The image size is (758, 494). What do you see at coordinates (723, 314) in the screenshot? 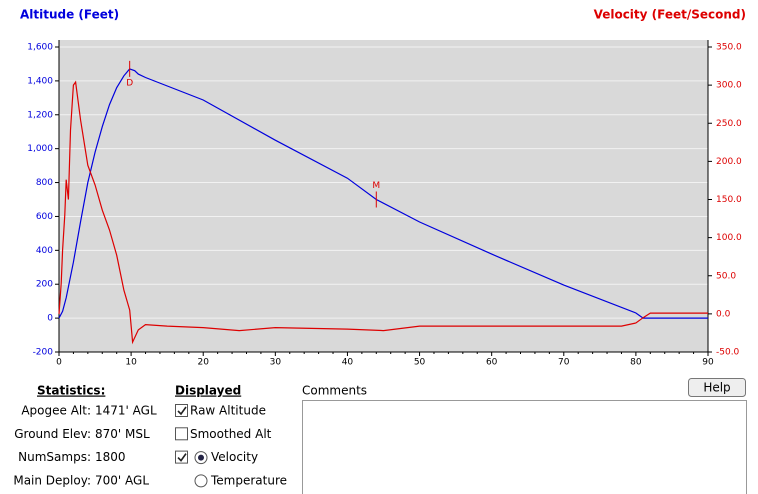
I see `y2-tick-label: 0.0` at bounding box center [723, 314].